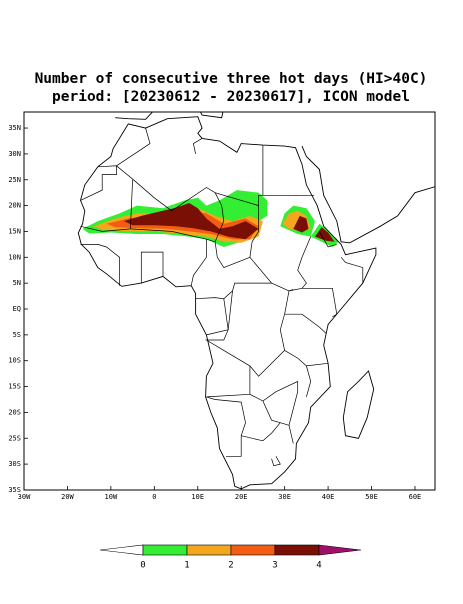  What do you see at coordinates (154, 497) in the screenshot?
I see `lon-tick-label: 0` at bounding box center [154, 497].